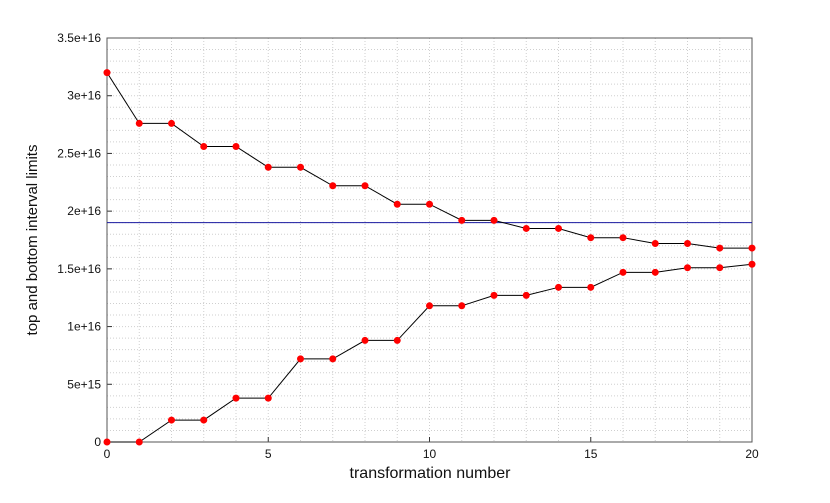  Describe the element at coordinates (32, 240) in the screenshot. I see `y-axis-label: top and bottom interval limits` at that location.